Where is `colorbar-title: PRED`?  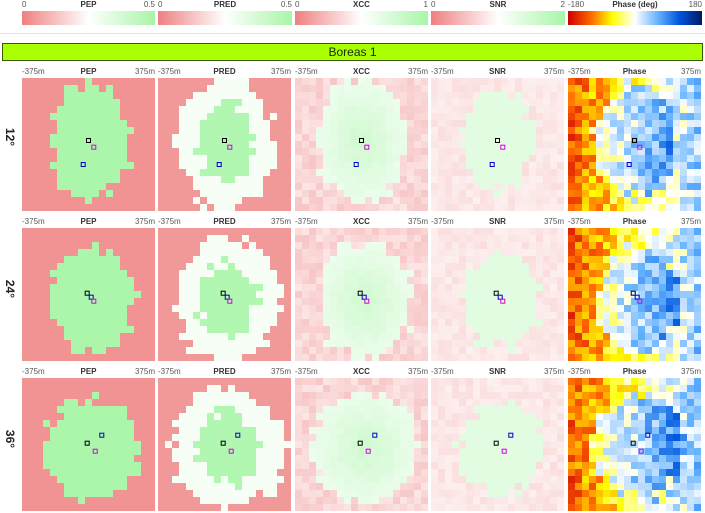 colorbar-title: PRED is located at coordinates (225, 4).